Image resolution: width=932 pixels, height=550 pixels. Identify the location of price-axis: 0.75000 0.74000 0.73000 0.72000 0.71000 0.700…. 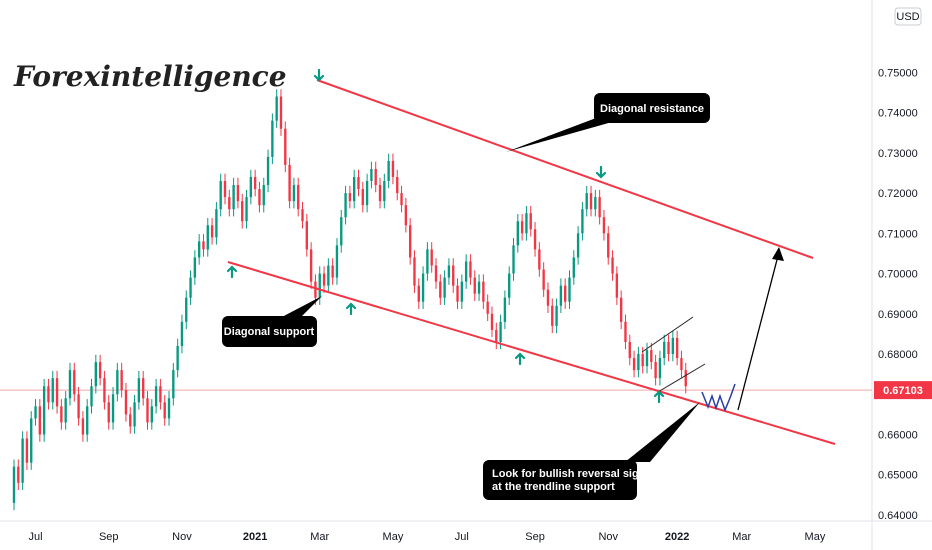
(898, 294).